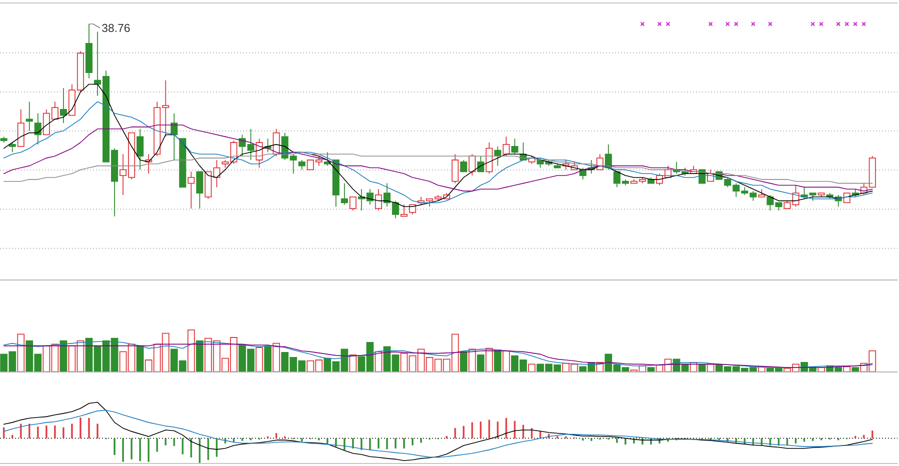  Describe the element at coordinates (116, 28) in the screenshot. I see `annotation: 38.76` at that location.